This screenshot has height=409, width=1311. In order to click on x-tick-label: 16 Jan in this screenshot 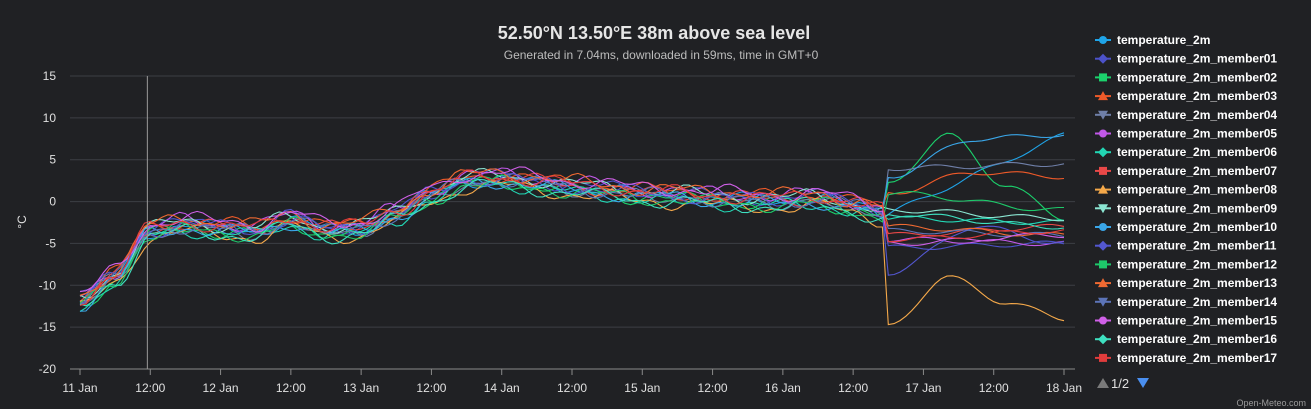, I will do `click(783, 388)`.